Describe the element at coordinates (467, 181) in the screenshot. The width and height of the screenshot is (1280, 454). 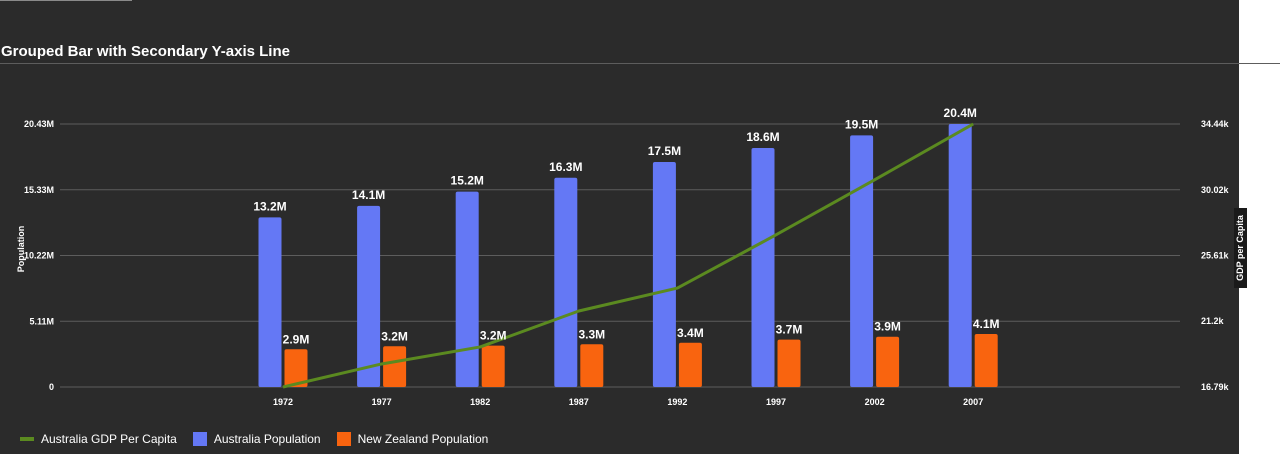
I see `data-label-australia: 15.2M` at that location.